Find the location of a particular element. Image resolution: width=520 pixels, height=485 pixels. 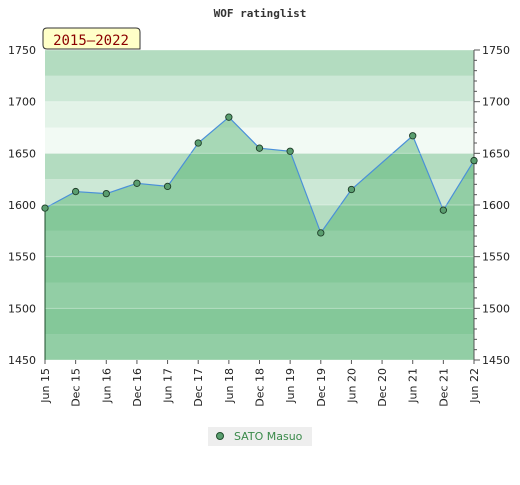

y-tick-label-left: 1700 is located at coordinates (22, 102).